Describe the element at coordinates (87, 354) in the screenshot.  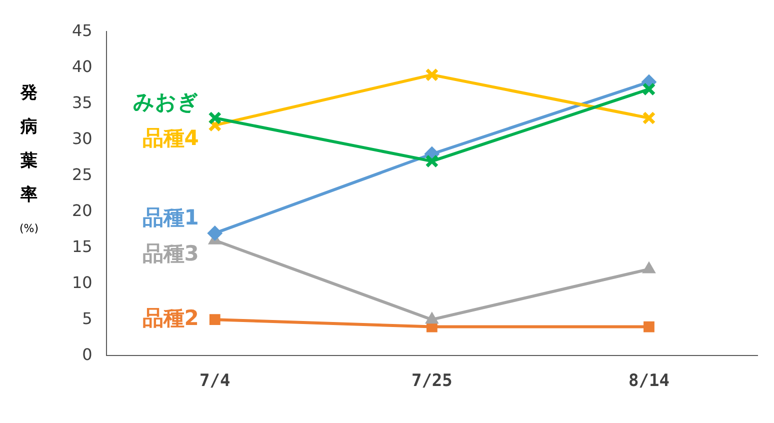
I see `y-tick-label: 0` at that location.